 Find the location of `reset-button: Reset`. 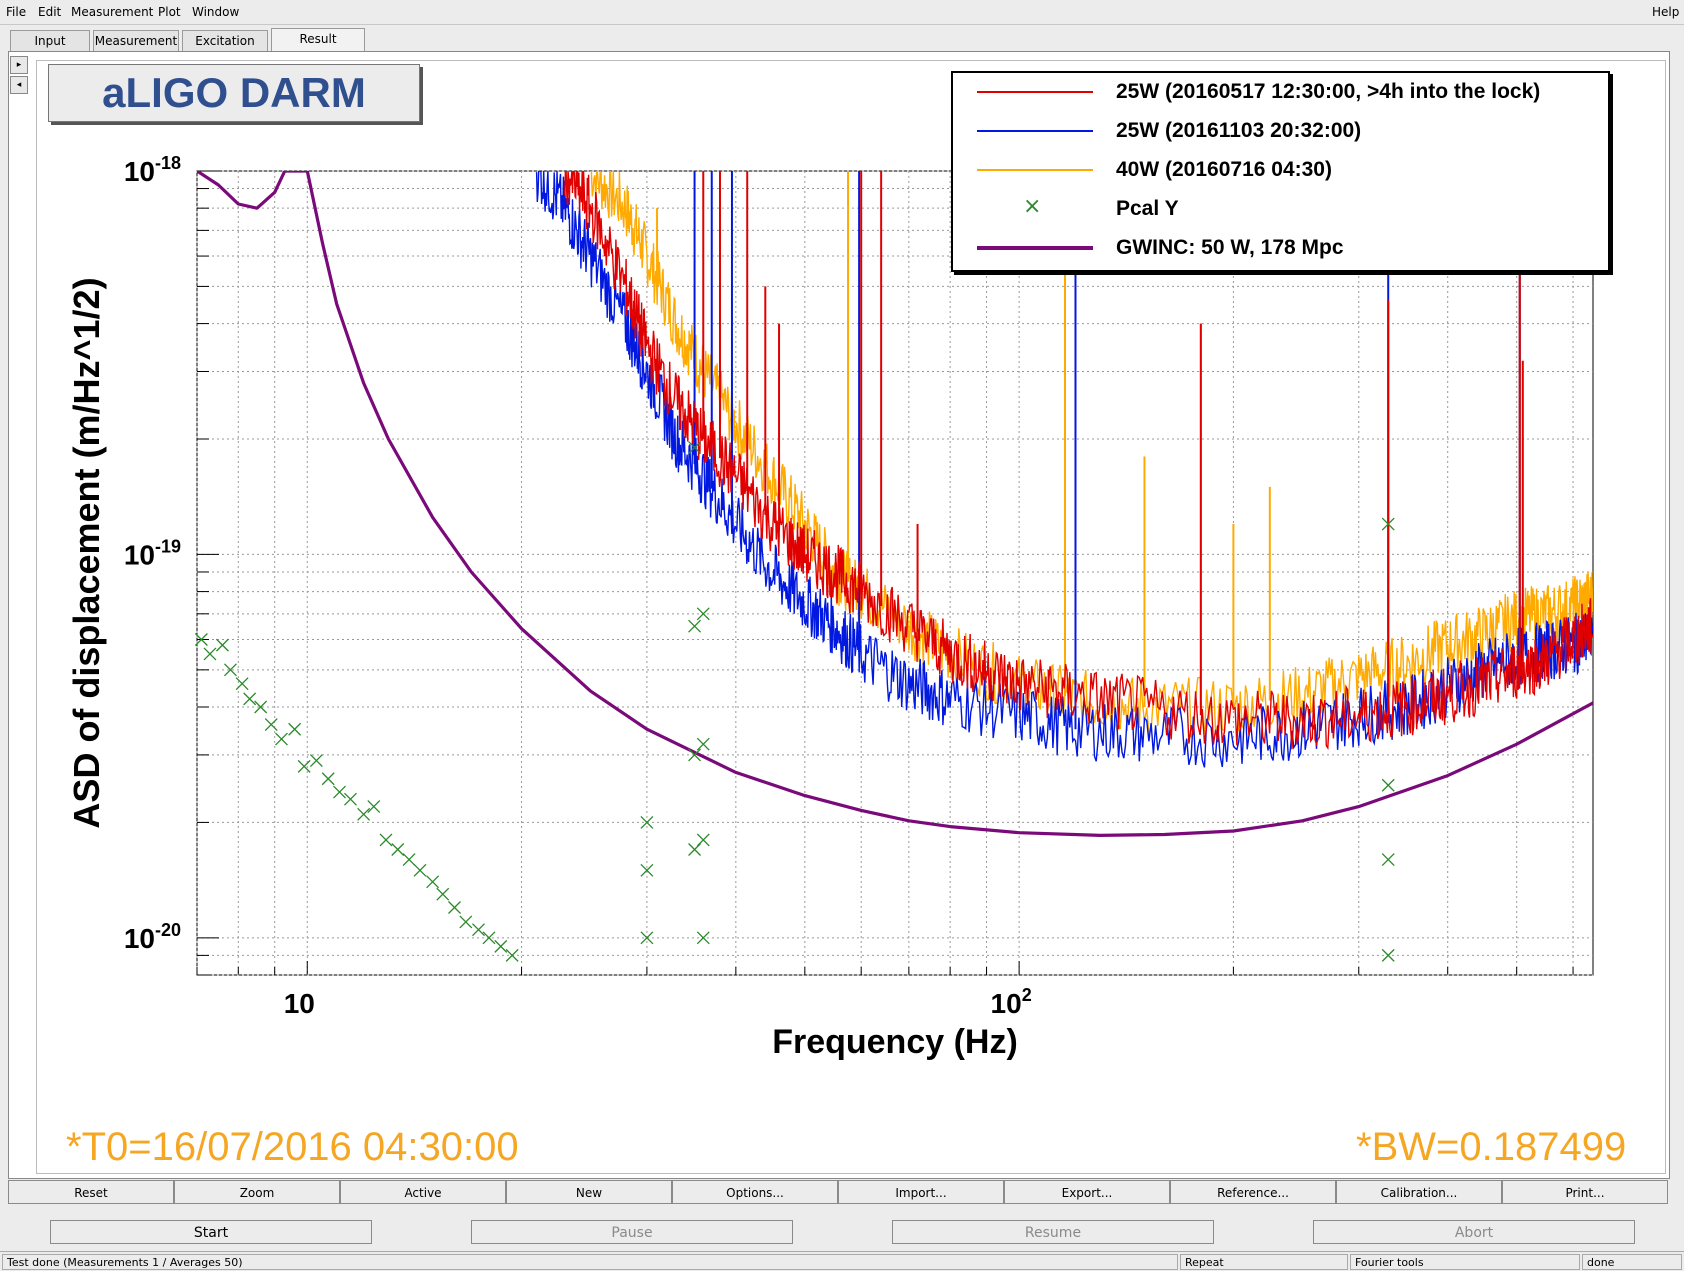

reset-button: Reset is located at coordinates (91, 1192).